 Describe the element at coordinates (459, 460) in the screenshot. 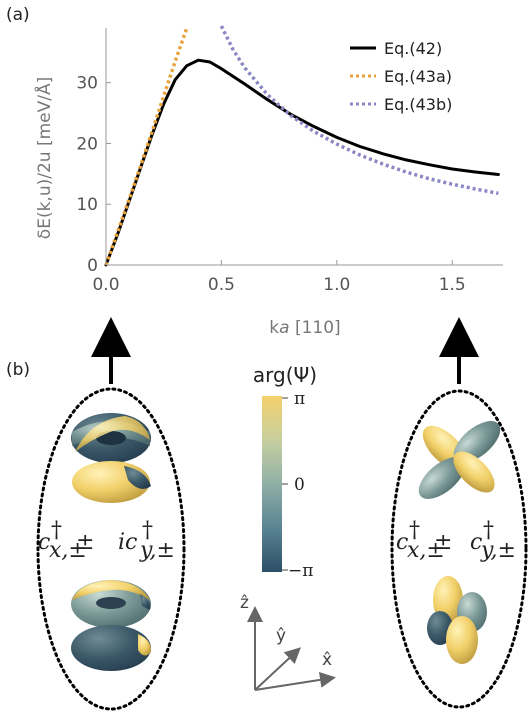

I see `right-orbital-top` at that location.